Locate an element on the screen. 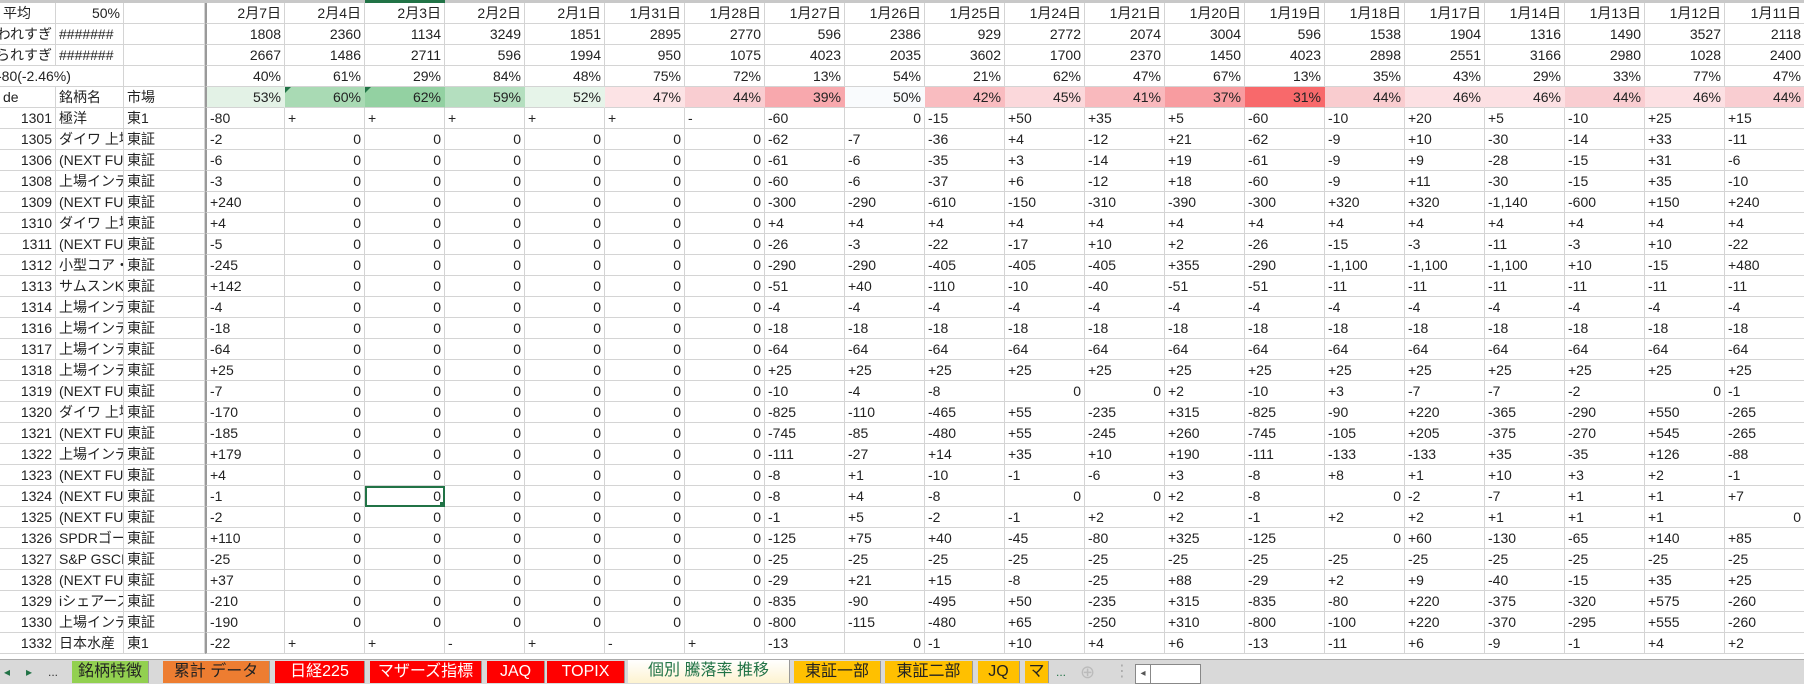 The image size is (1804, 684). value-cell: -29 is located at coordinates (805, 580).